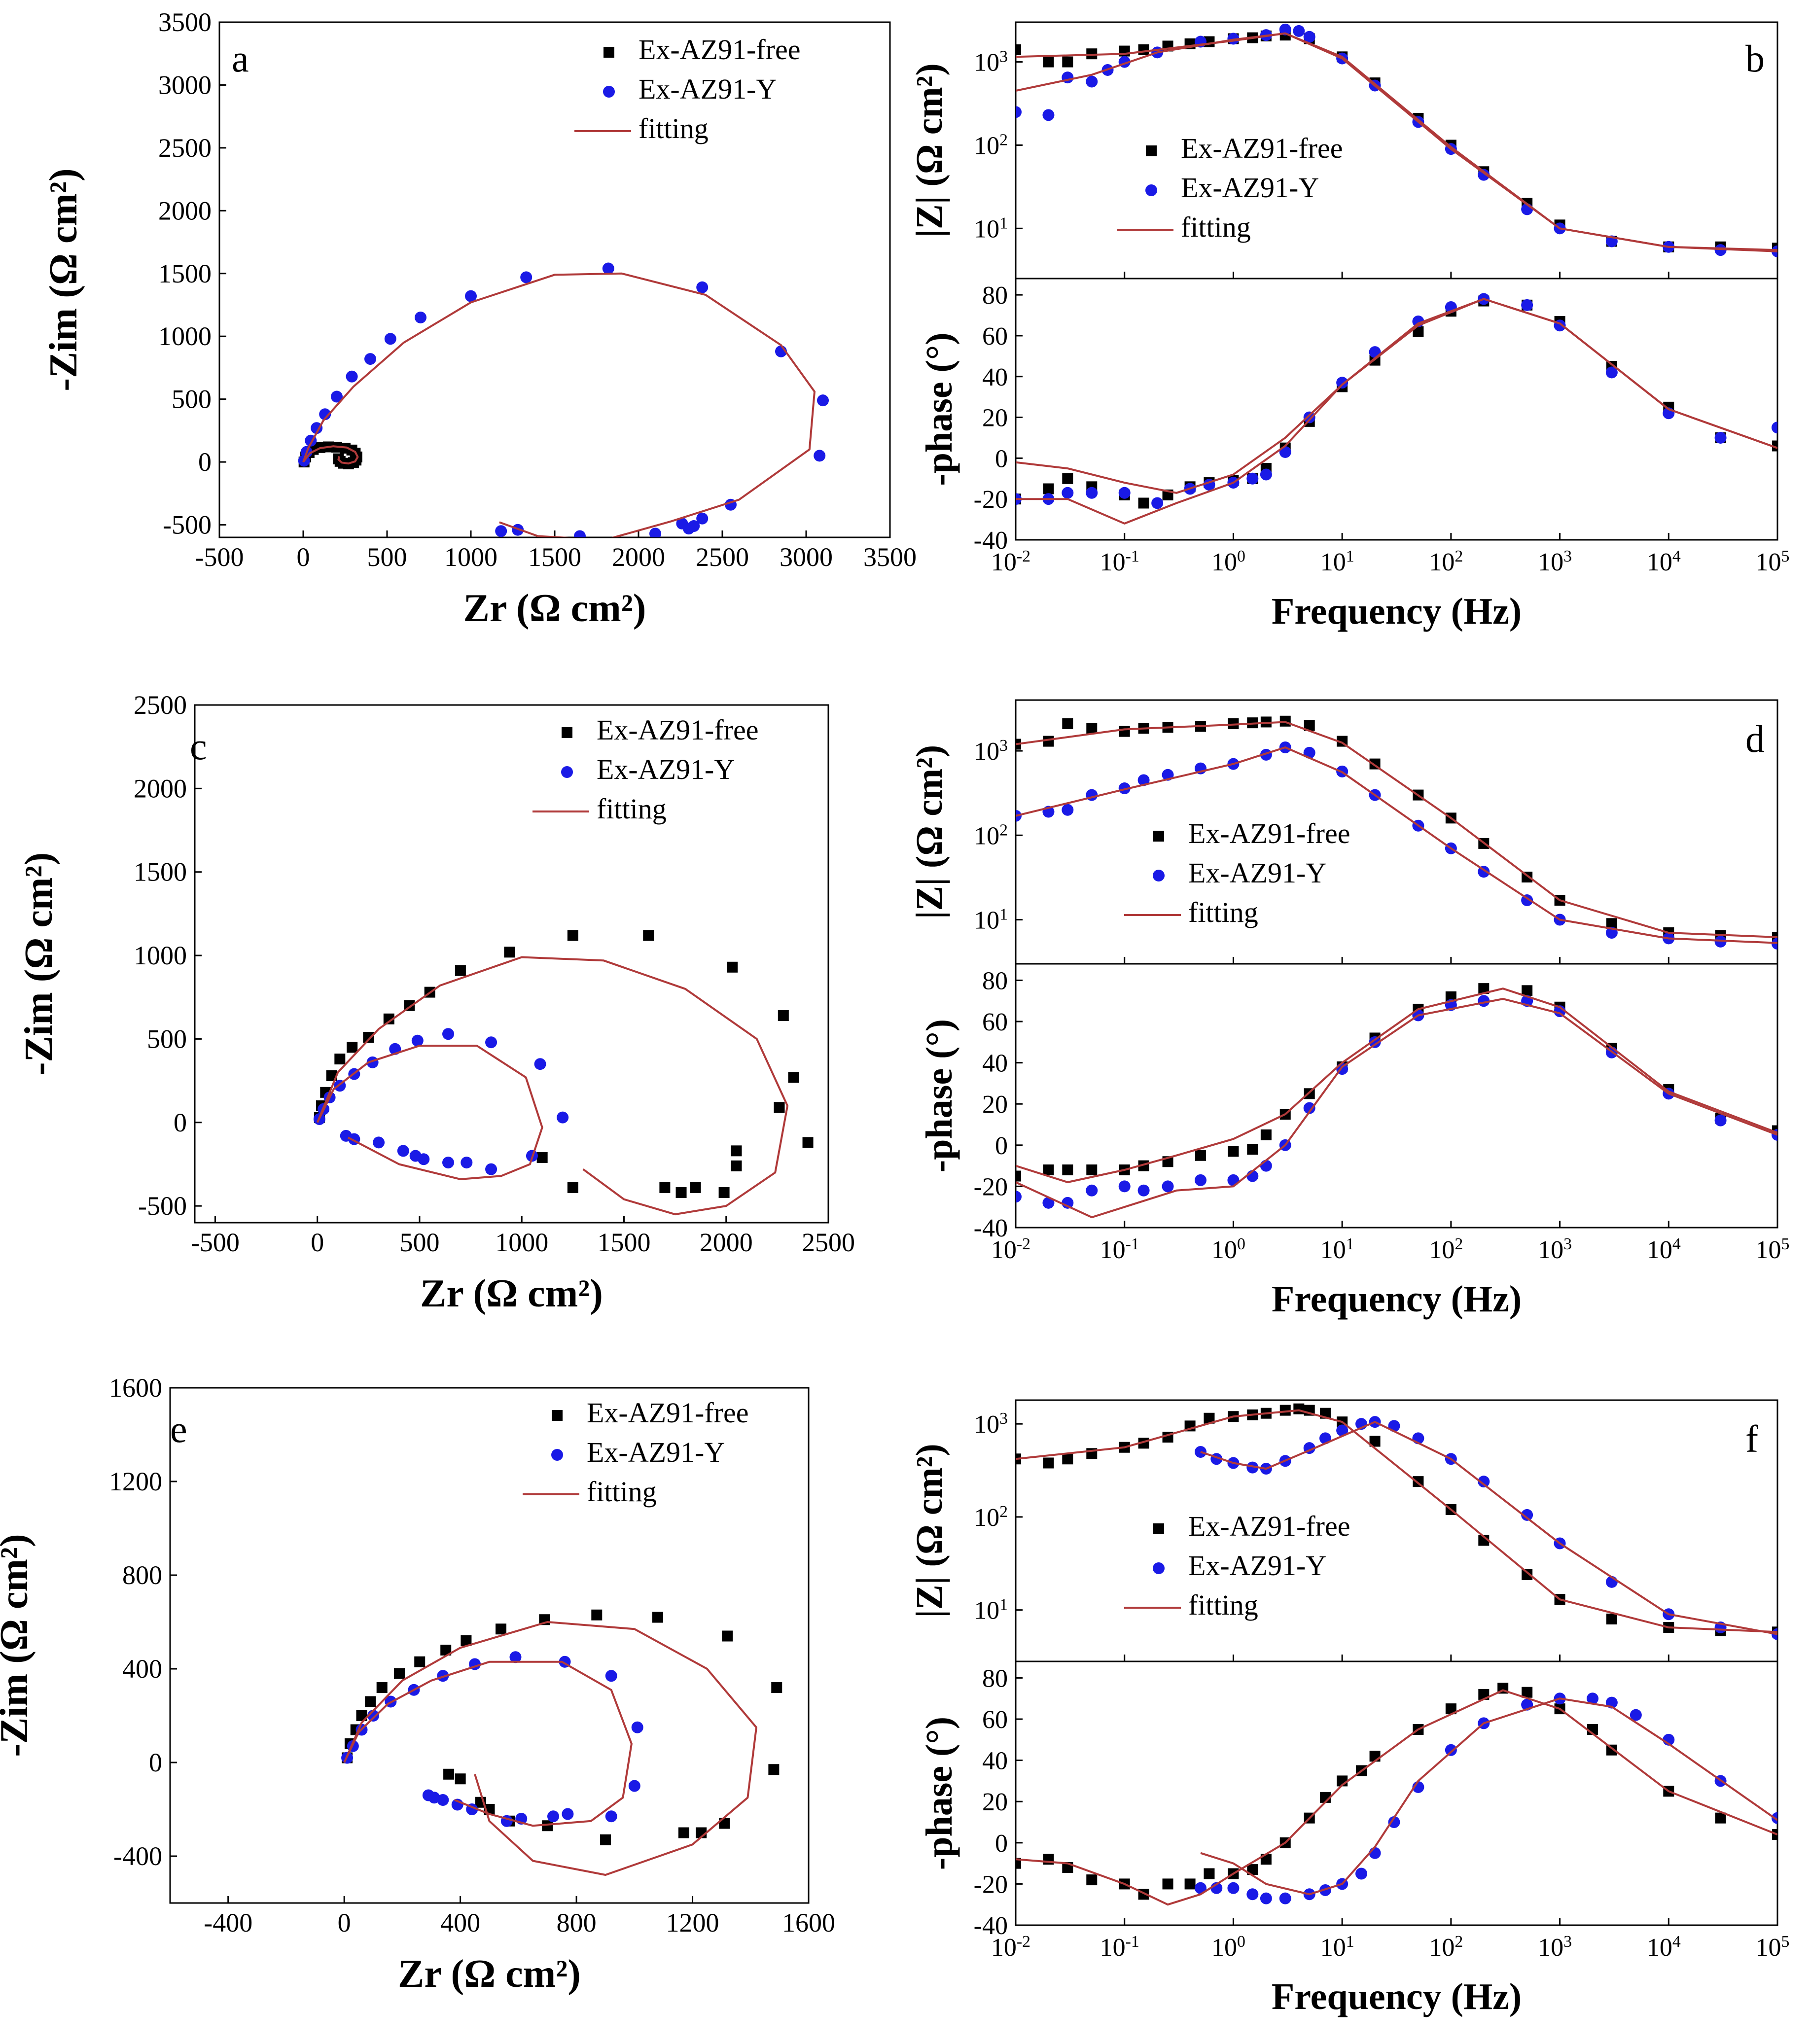 The image size is (1810, 2044). What do you see at coordinates (1773, 1250) in the screenshot?
I see `panel-d-xtick-label-7: 10⁵` at bounding box center [1773, 1250].